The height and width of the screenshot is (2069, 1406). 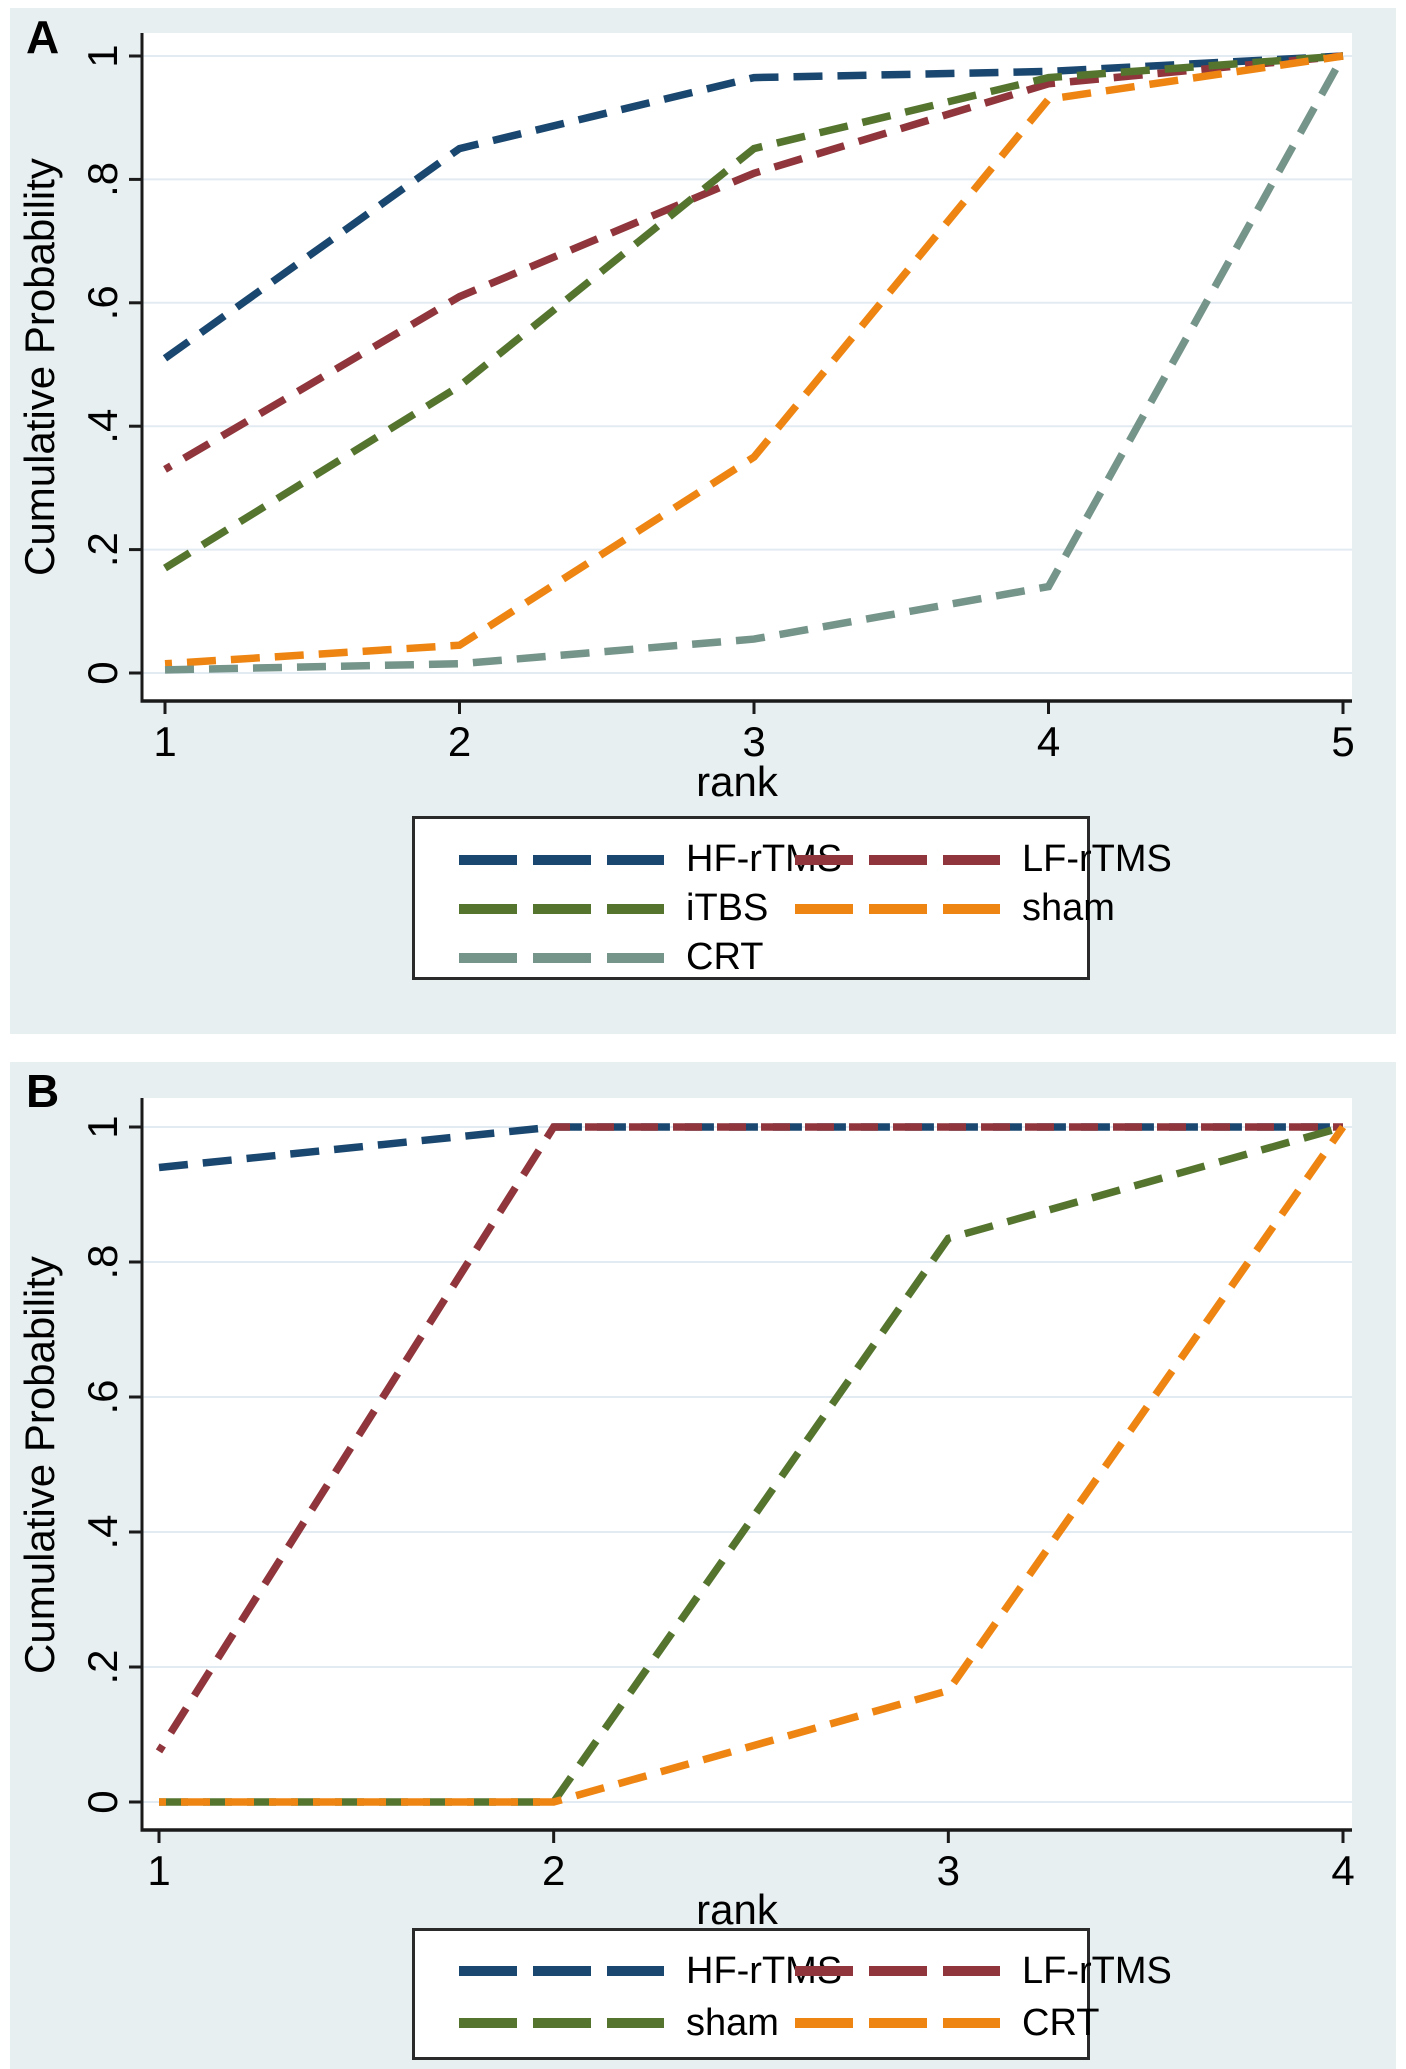 I want to click on panel-b-letter: B, so click(x=43, y=1091).